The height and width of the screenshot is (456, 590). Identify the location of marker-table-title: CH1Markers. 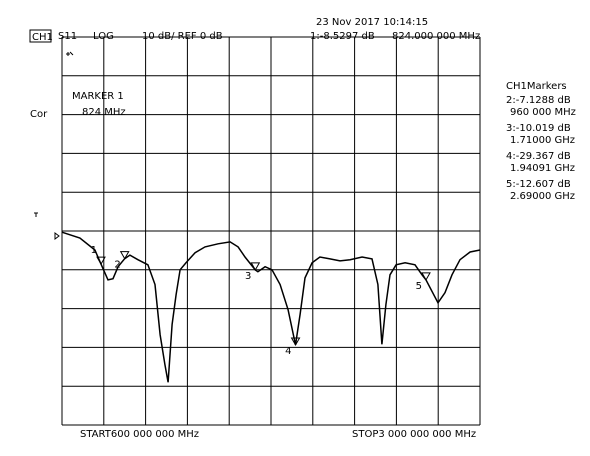
(536, 86).